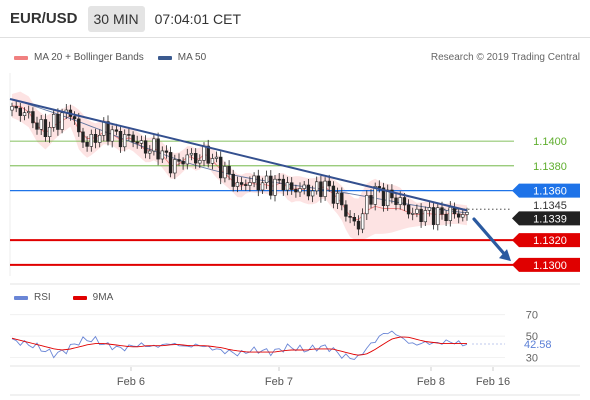 The width and height of the screenshot is (590, 400). I want to click on ma20-legend-label: MA 20 + Bollinger Bands, so click(89, 57).